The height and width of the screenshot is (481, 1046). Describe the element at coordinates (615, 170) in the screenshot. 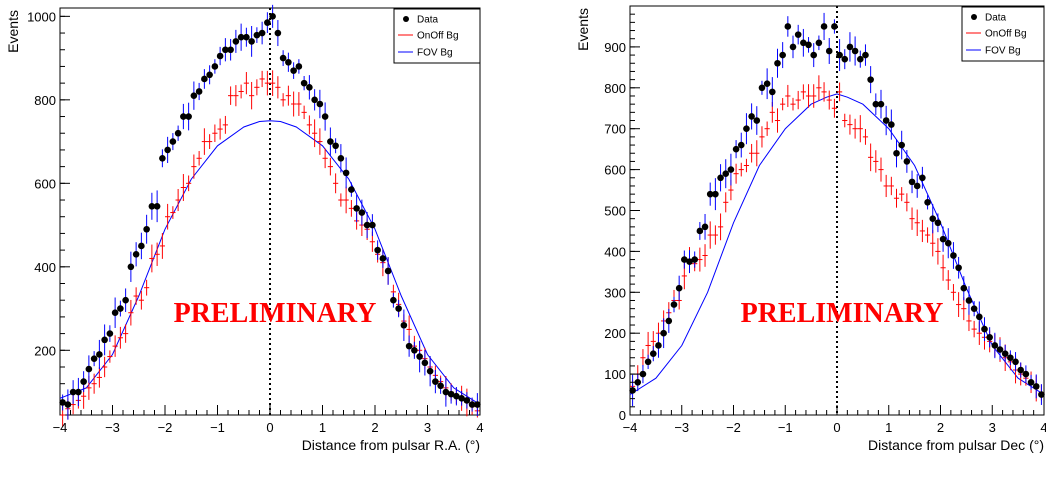

I see `y-tick-label: 600` at that location.